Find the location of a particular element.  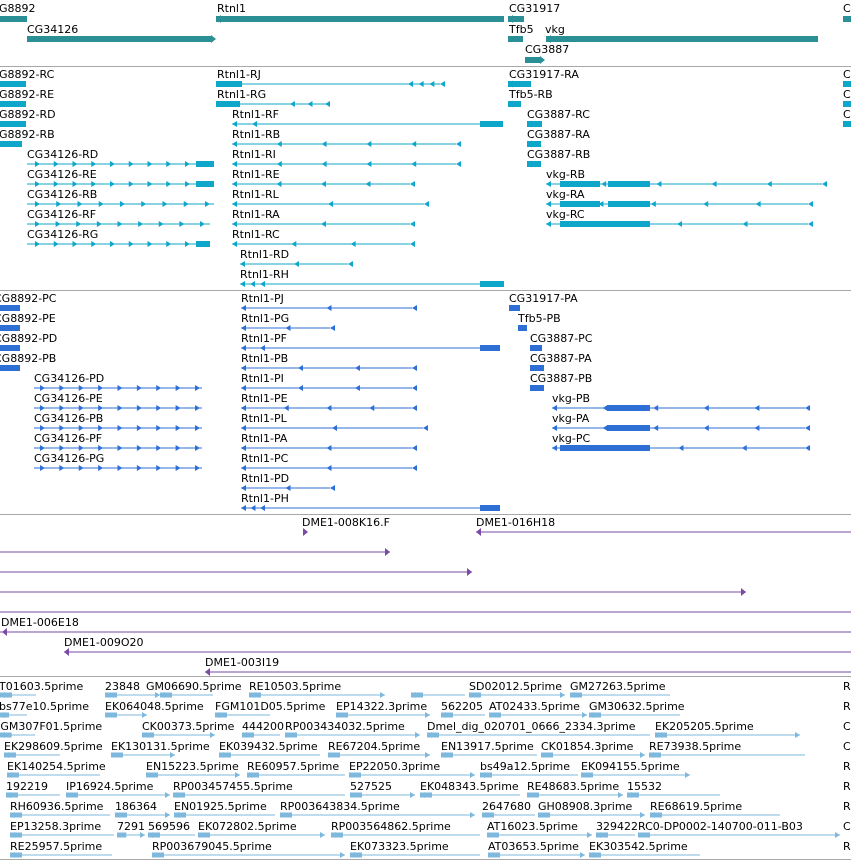

est-label: GM30632.5prime is located at coordinates (637, 706).